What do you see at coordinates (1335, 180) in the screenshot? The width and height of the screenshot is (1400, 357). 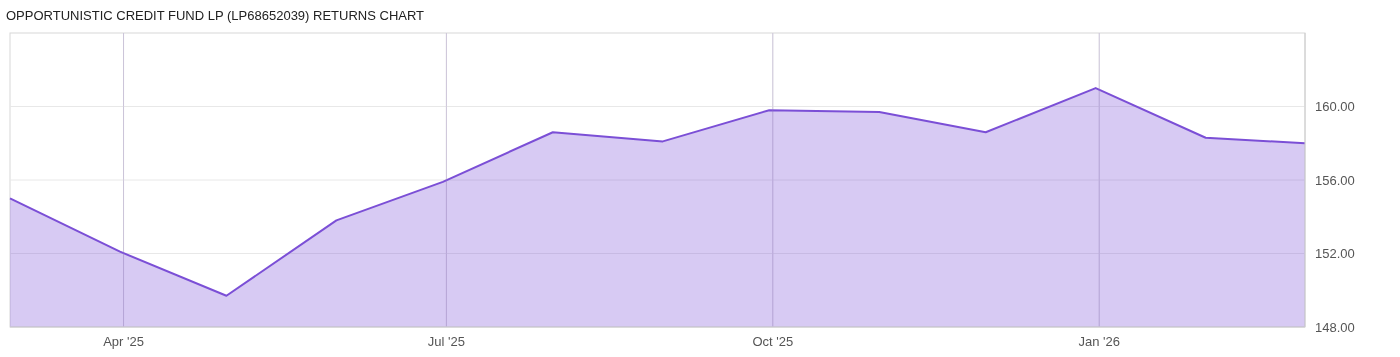 I see `y-tick-label: 156.00` at bounding box center [1335, 180].